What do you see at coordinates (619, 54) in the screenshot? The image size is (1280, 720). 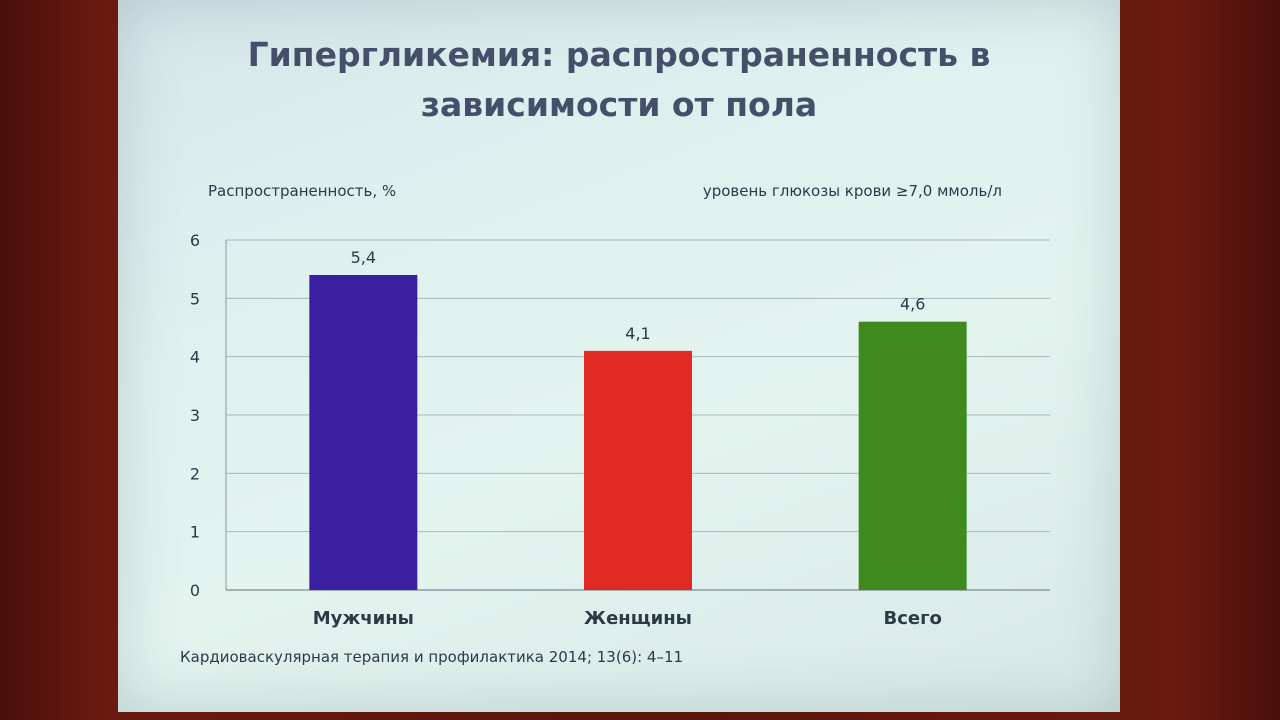 I see `slide-title-line-1: Гипергликемия: распространенность в` at bounding box center [619, 54].